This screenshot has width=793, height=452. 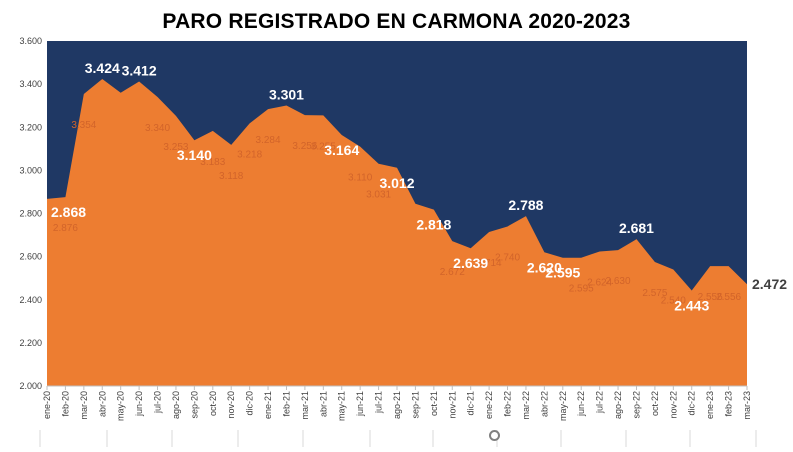 I want to click on x-tick-label: oct-21, so click(x=434, y=403).